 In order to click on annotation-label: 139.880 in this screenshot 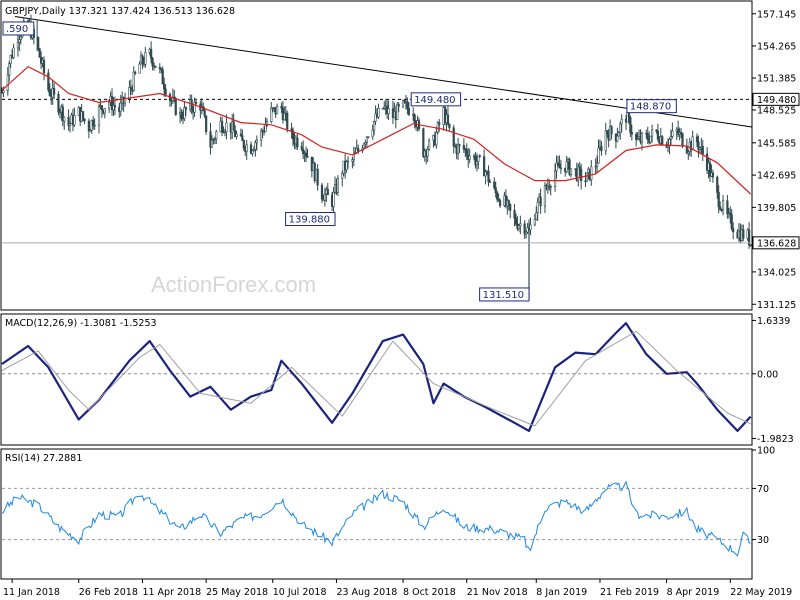, I will do `click(309, 220)`.